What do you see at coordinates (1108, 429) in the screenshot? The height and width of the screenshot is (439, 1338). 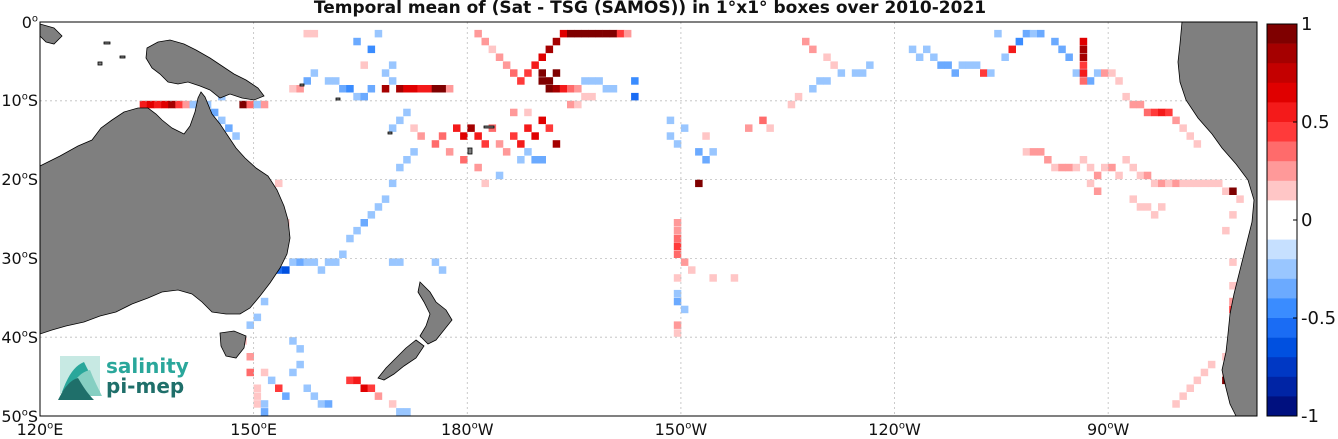 I see `x-tick-label: 90oW` at bounding box center [1108, 429].